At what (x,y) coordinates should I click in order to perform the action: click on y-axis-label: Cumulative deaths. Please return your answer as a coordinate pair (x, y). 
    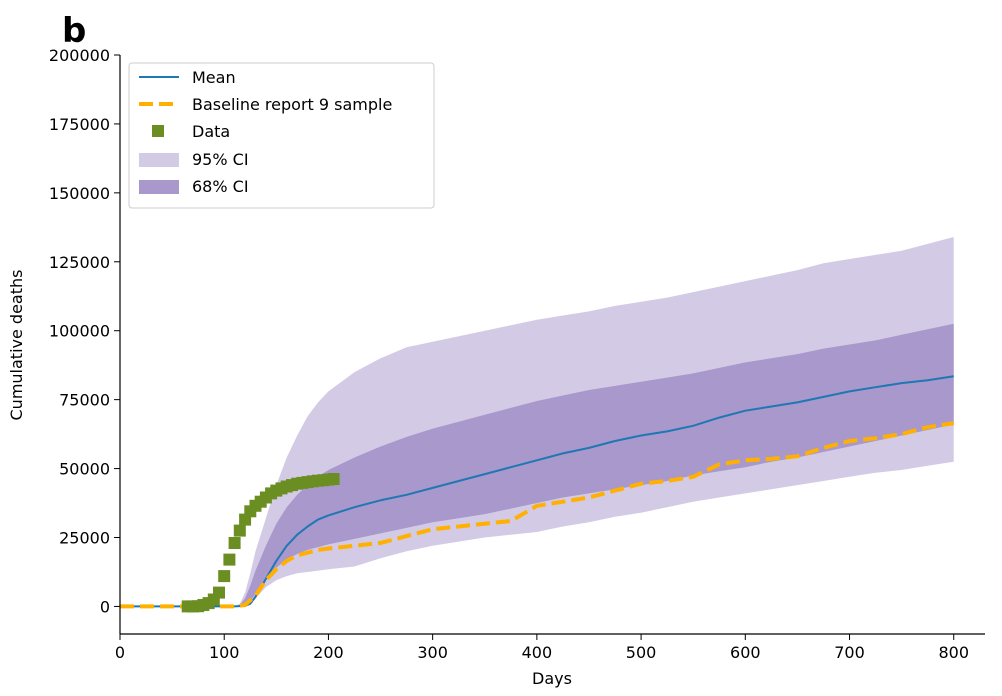
    Looking at the image, I should click on (16, 345).